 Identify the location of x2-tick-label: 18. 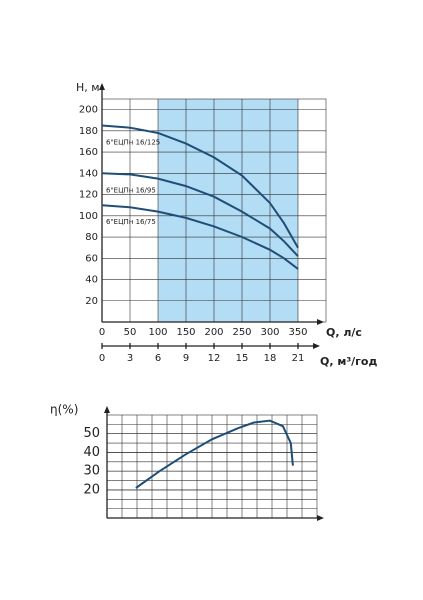
(270, 358).